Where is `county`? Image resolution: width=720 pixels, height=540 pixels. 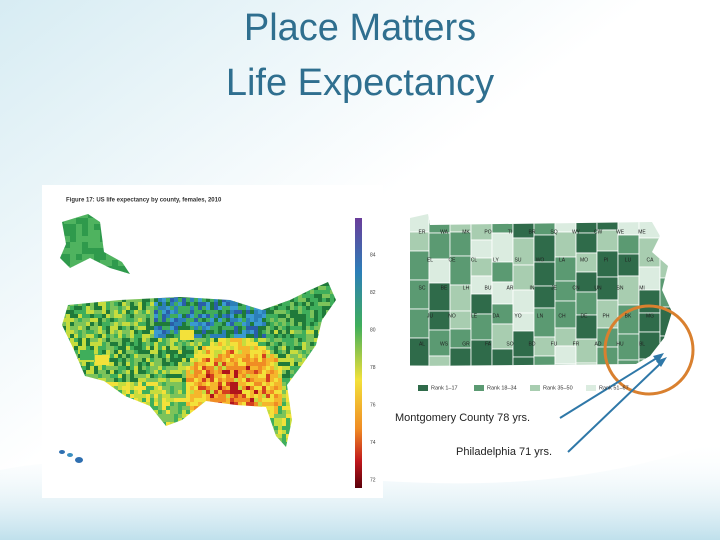 county is located at coordinates (586, 243).